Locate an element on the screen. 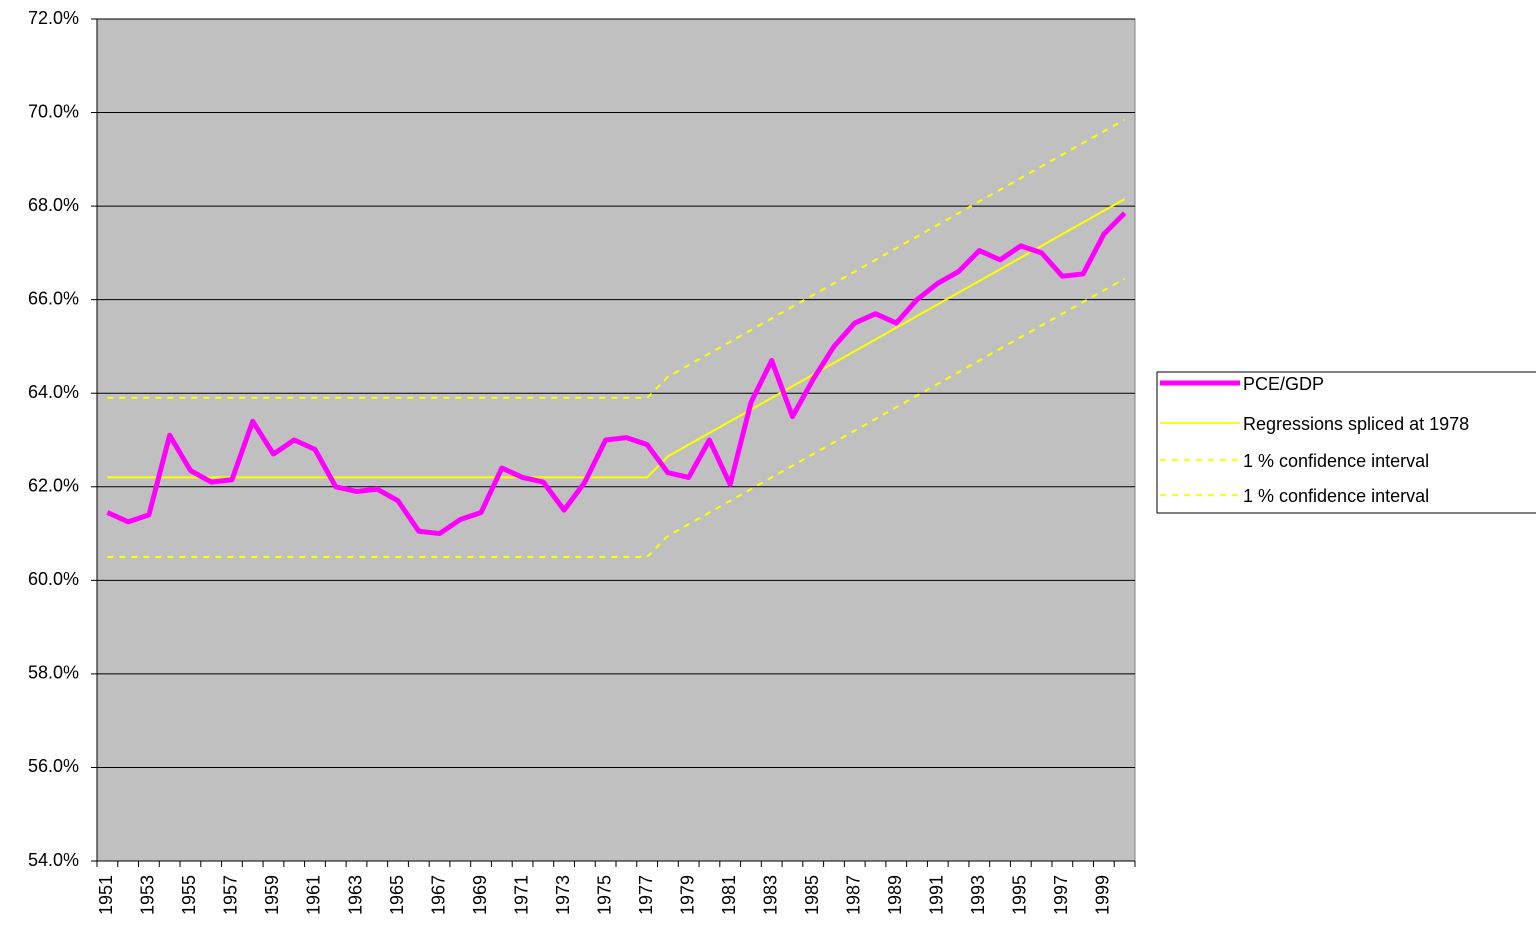 This screenshot has height=935, width=1536. x-tick-label: 1985 is located at coordinates (812, 895).